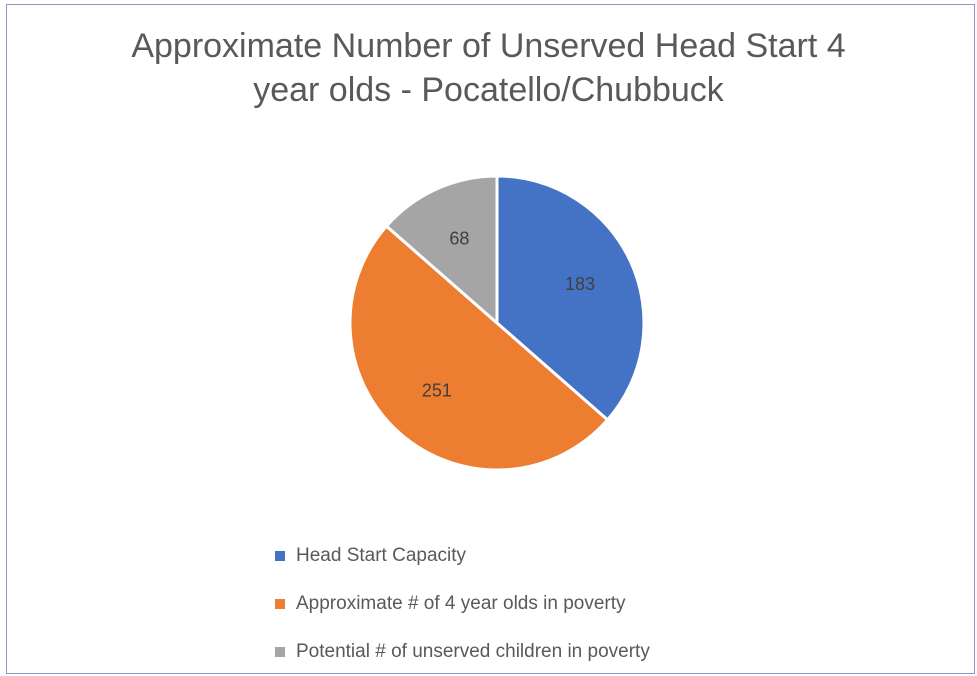 This screenshot has height=676, width=977. I want to click on legend-item-head-start-capacity: Head Start Capacity, so click(462, 556).